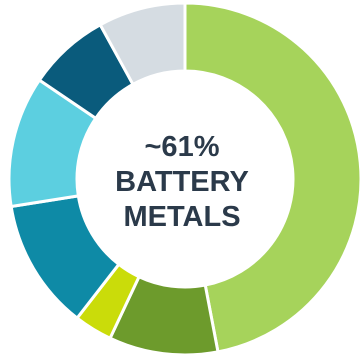 This screenshot has width=361, height=358. Describe the element at coordinates (181, 217) in the screenshot. I see `center-label-line3: METALS` at that location.